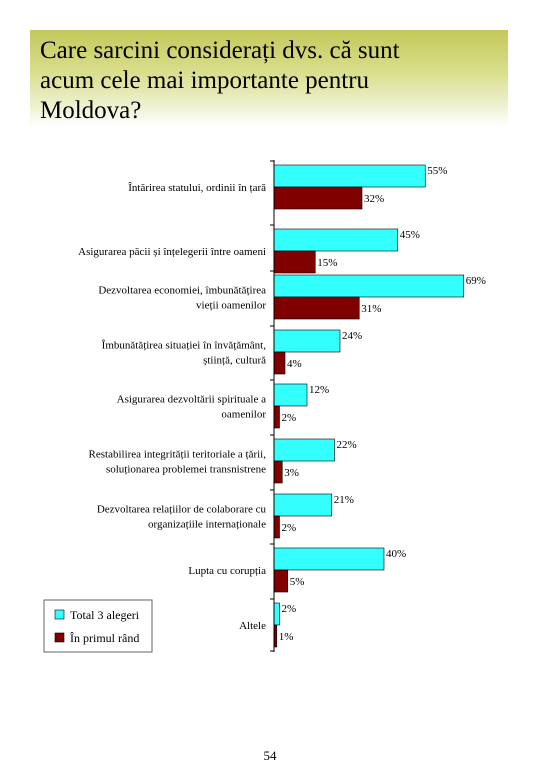 The height and width of the screenshot is (780, 540). What do you see at coordinates (220, 50) in the screenshot?
I see `page-title-line: Care sarcini considerați dvs. că sunt` at bounding box center [220, 50].